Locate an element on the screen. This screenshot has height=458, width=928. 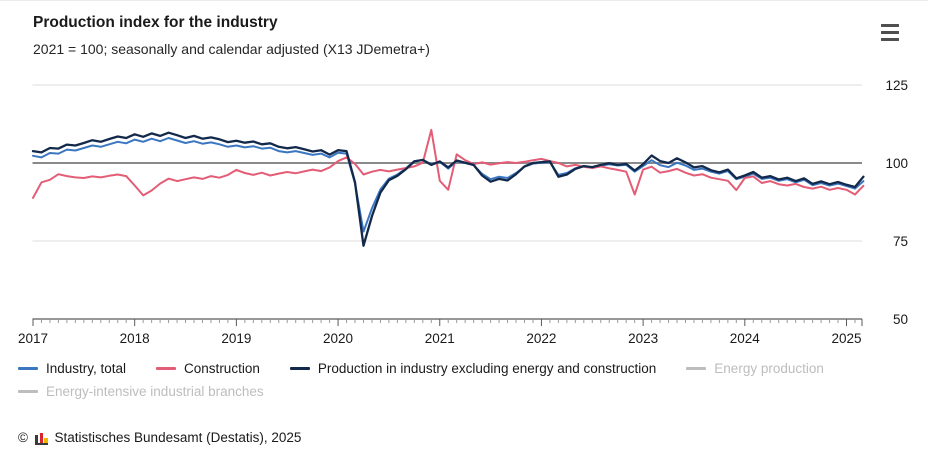
legend-label: Energy-intensive industrial branches is located at coordinates (155, 391).